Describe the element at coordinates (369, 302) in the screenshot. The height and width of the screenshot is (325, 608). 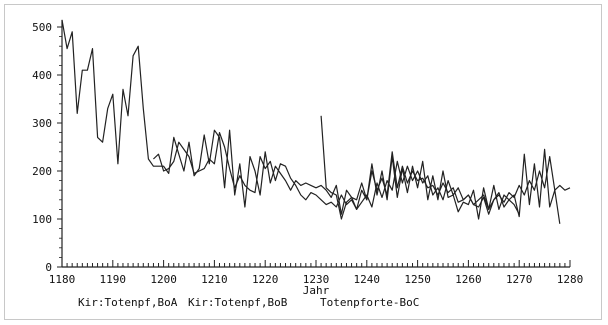
I see `legend-entry-3: Totenpforte-BoC` at that location.